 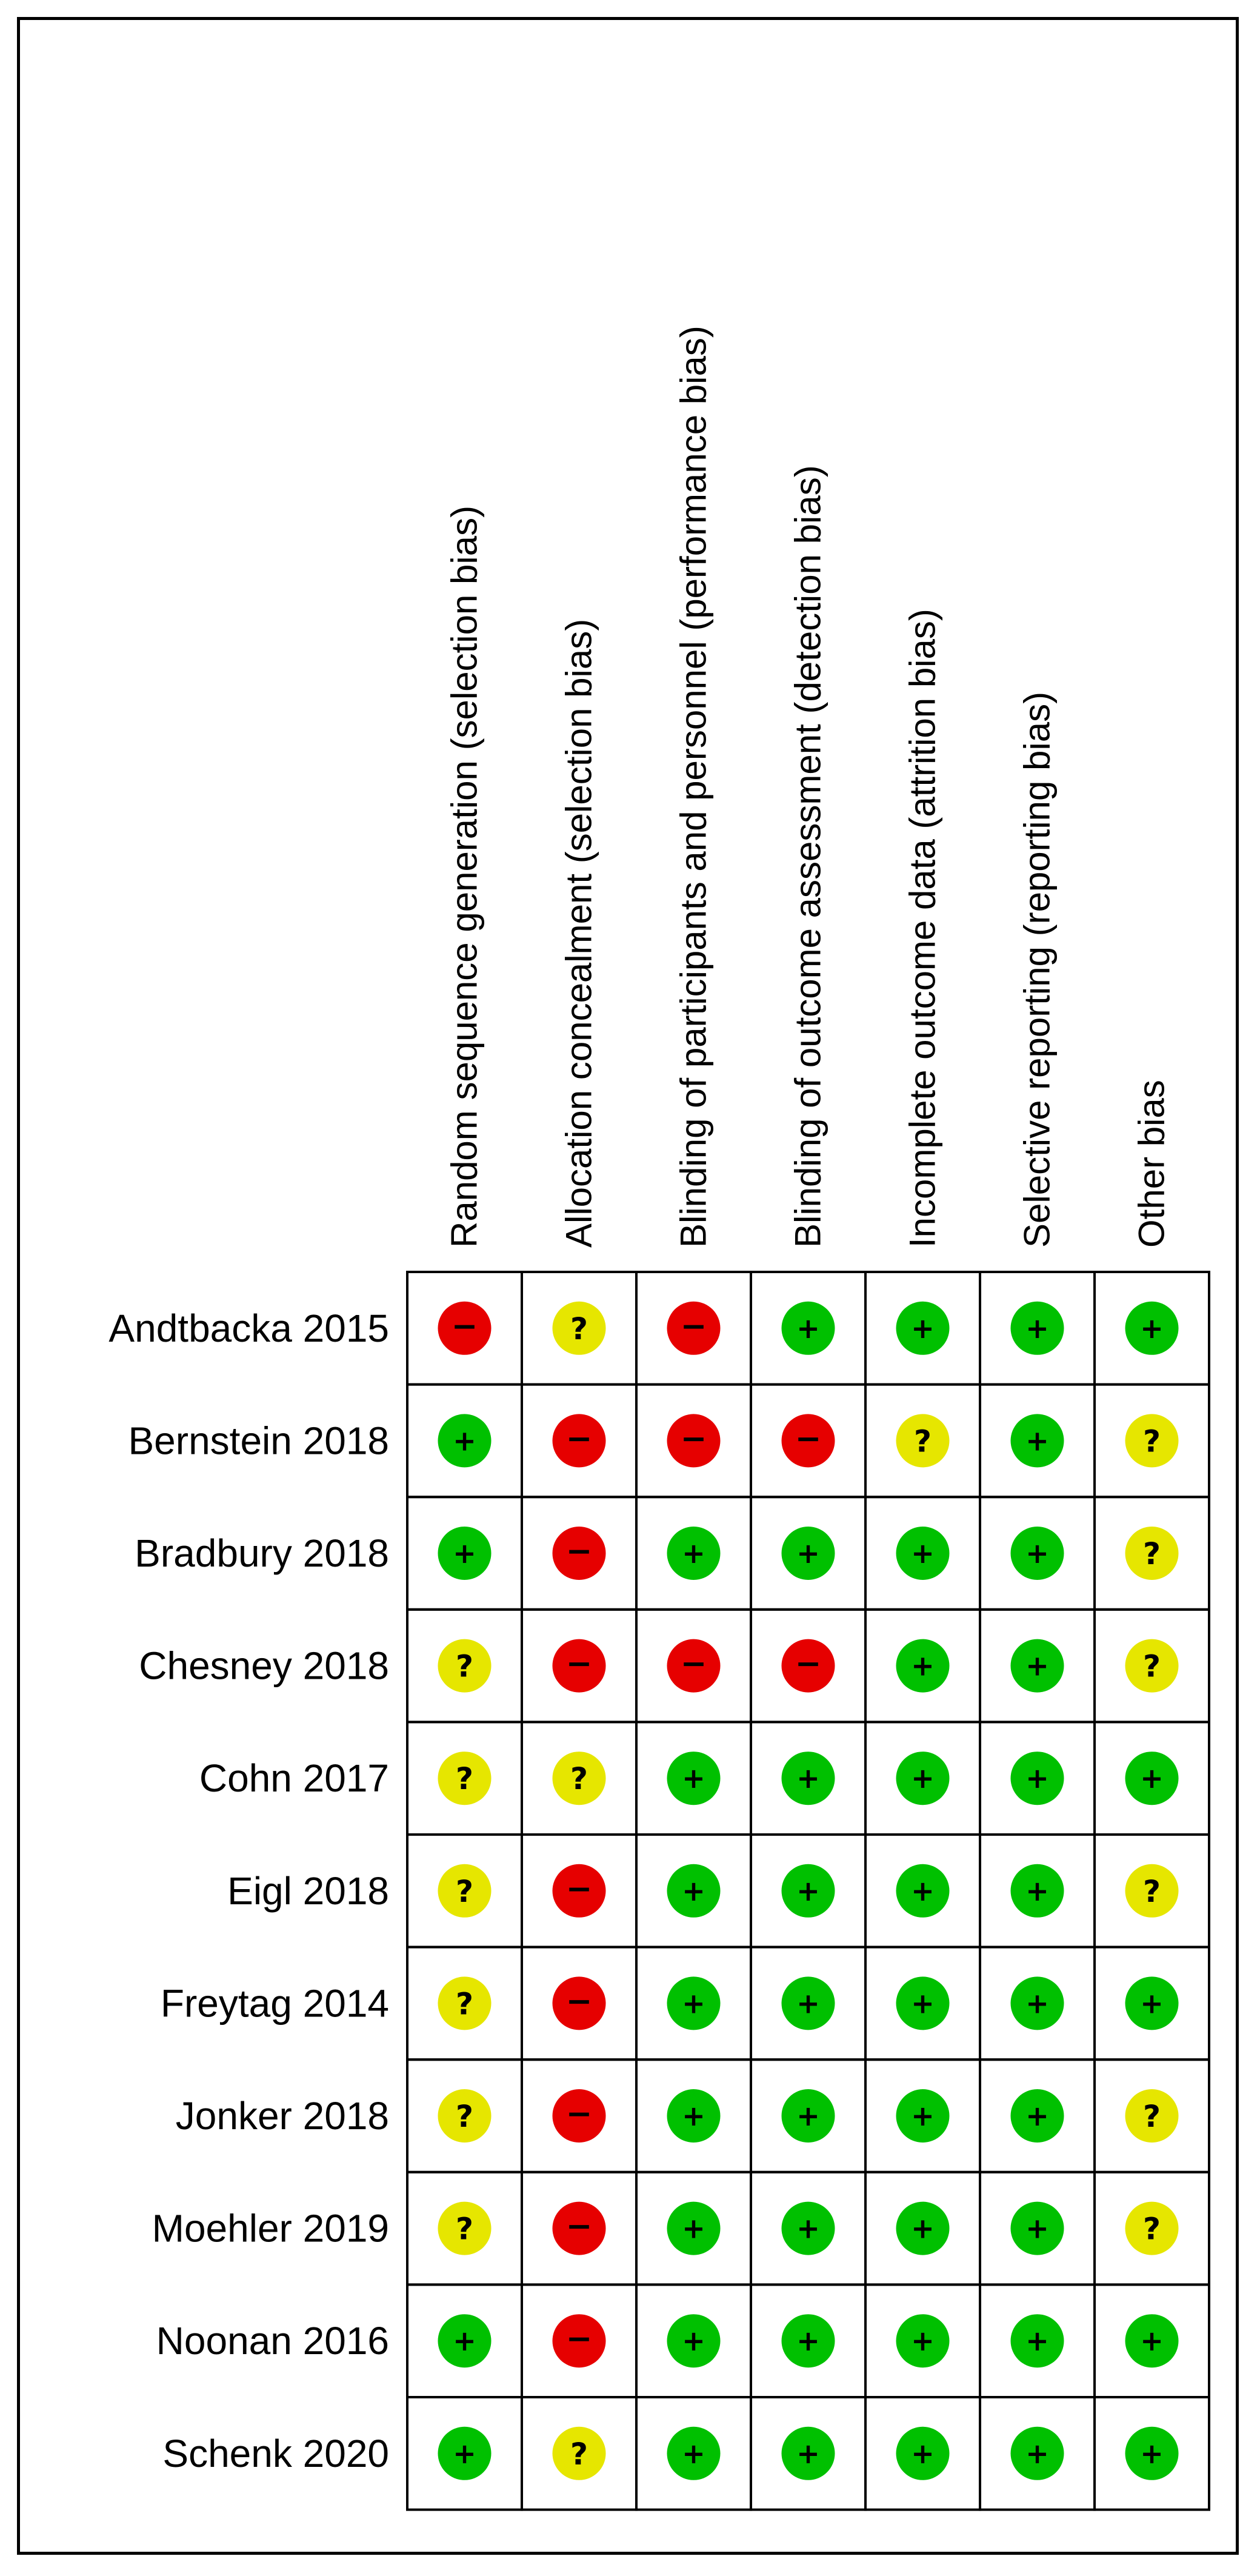 What do you see at coordinates (272, 2341) in the screenshot?
I see `study-label: Noonan 2016` at bounding box center [272, 2341].